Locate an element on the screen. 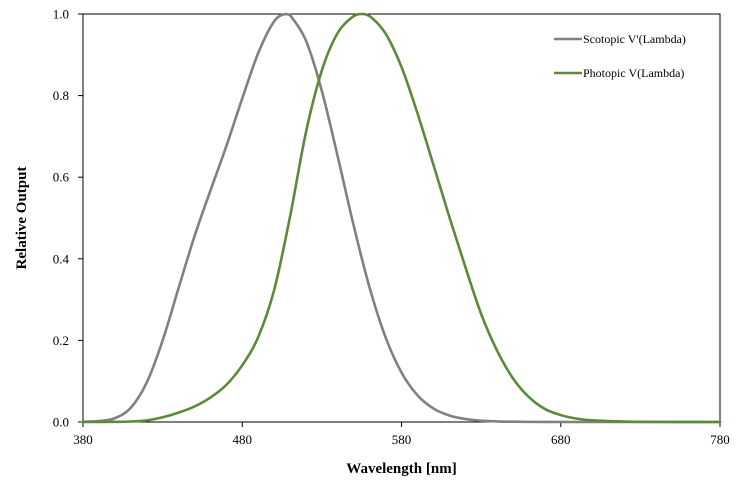 The width and height of the screenshot is (742, 480). x-axis-title: Wavelength [nm] is located at coordinates (401, 469).